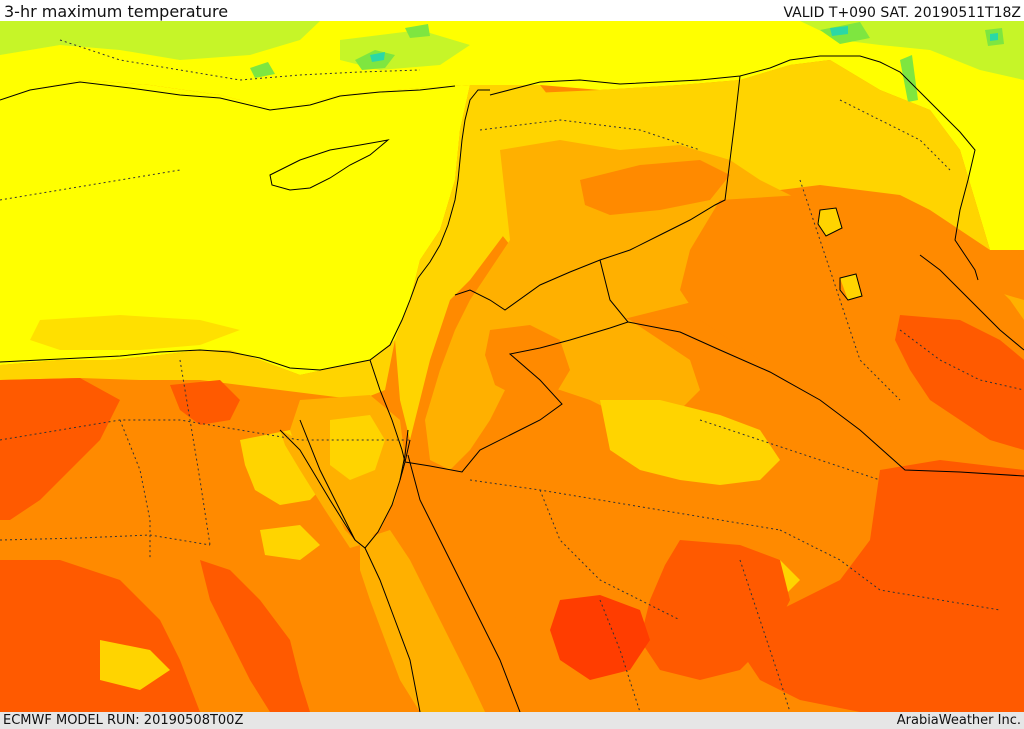 The height and width of the screenshot is (729, 1024). I want to click on egypt-dark-orange-west, so click(60, 449).